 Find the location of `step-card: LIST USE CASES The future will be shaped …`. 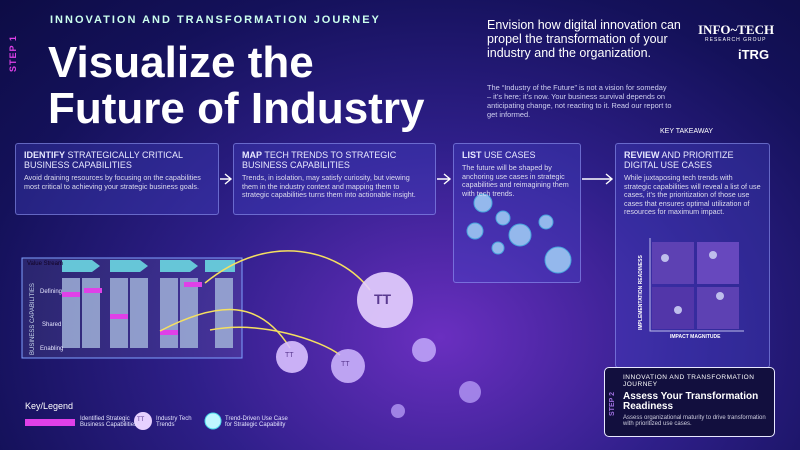

step-card: LIST USE CASES The future will be shaped … is located at coordinates (517, 213).